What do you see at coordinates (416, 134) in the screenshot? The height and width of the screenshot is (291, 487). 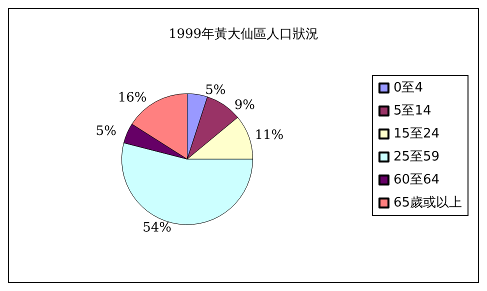 I see `legend-label: 15至24` at bounding box center [416, 134].